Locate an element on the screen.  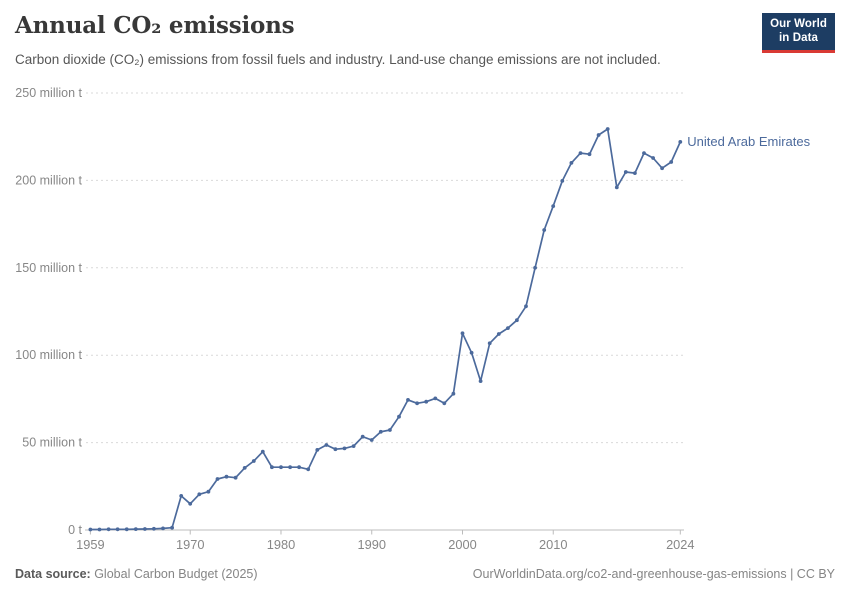
y-axis-label: 100 million t is located at coordinates (48, 355).